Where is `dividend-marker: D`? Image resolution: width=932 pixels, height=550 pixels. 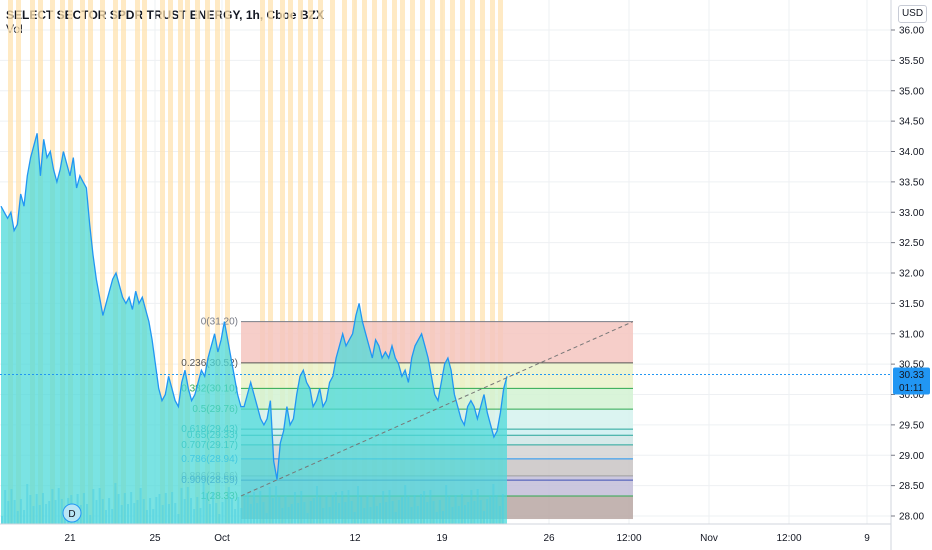
dividend-marker: D is located at coordinates (72, 513).